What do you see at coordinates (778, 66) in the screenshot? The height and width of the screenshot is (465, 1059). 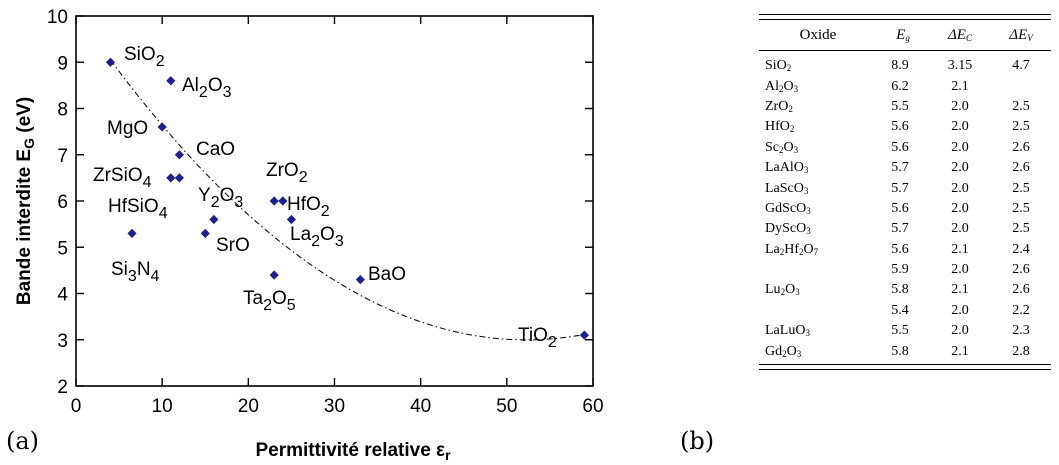 I see `table-cell: SiO2` at bounding box center [778, 66].